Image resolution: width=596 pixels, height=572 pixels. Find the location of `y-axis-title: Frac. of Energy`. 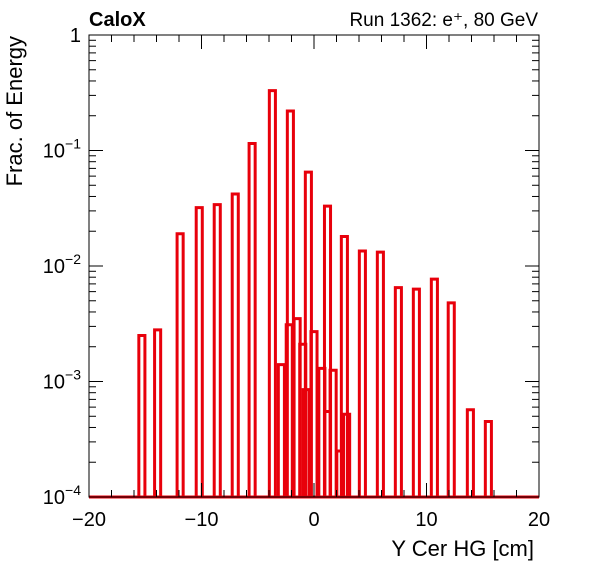

y-axis-title: Frac. of Energy is located at coordinates (14, 111).